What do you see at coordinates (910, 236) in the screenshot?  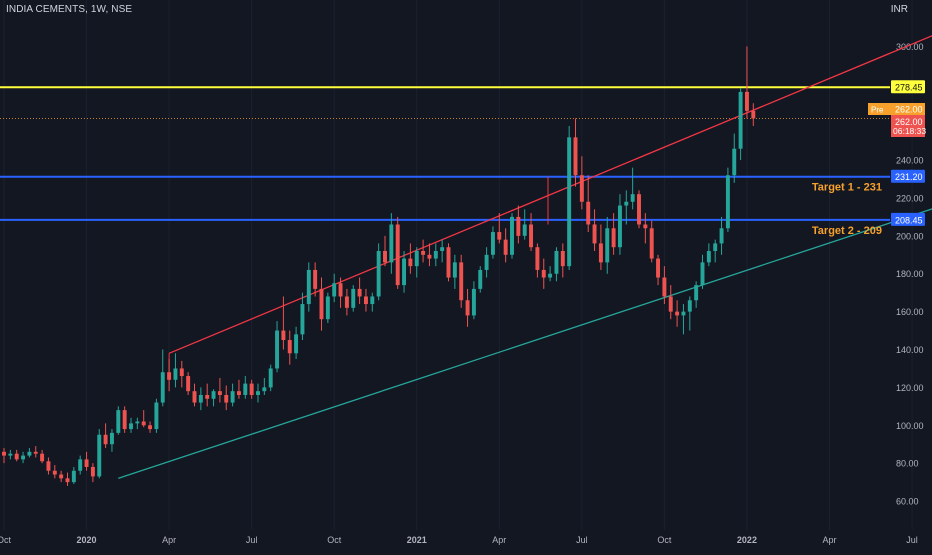 I see `y-tick-label: 200.00` at bounding box center [910, 236].